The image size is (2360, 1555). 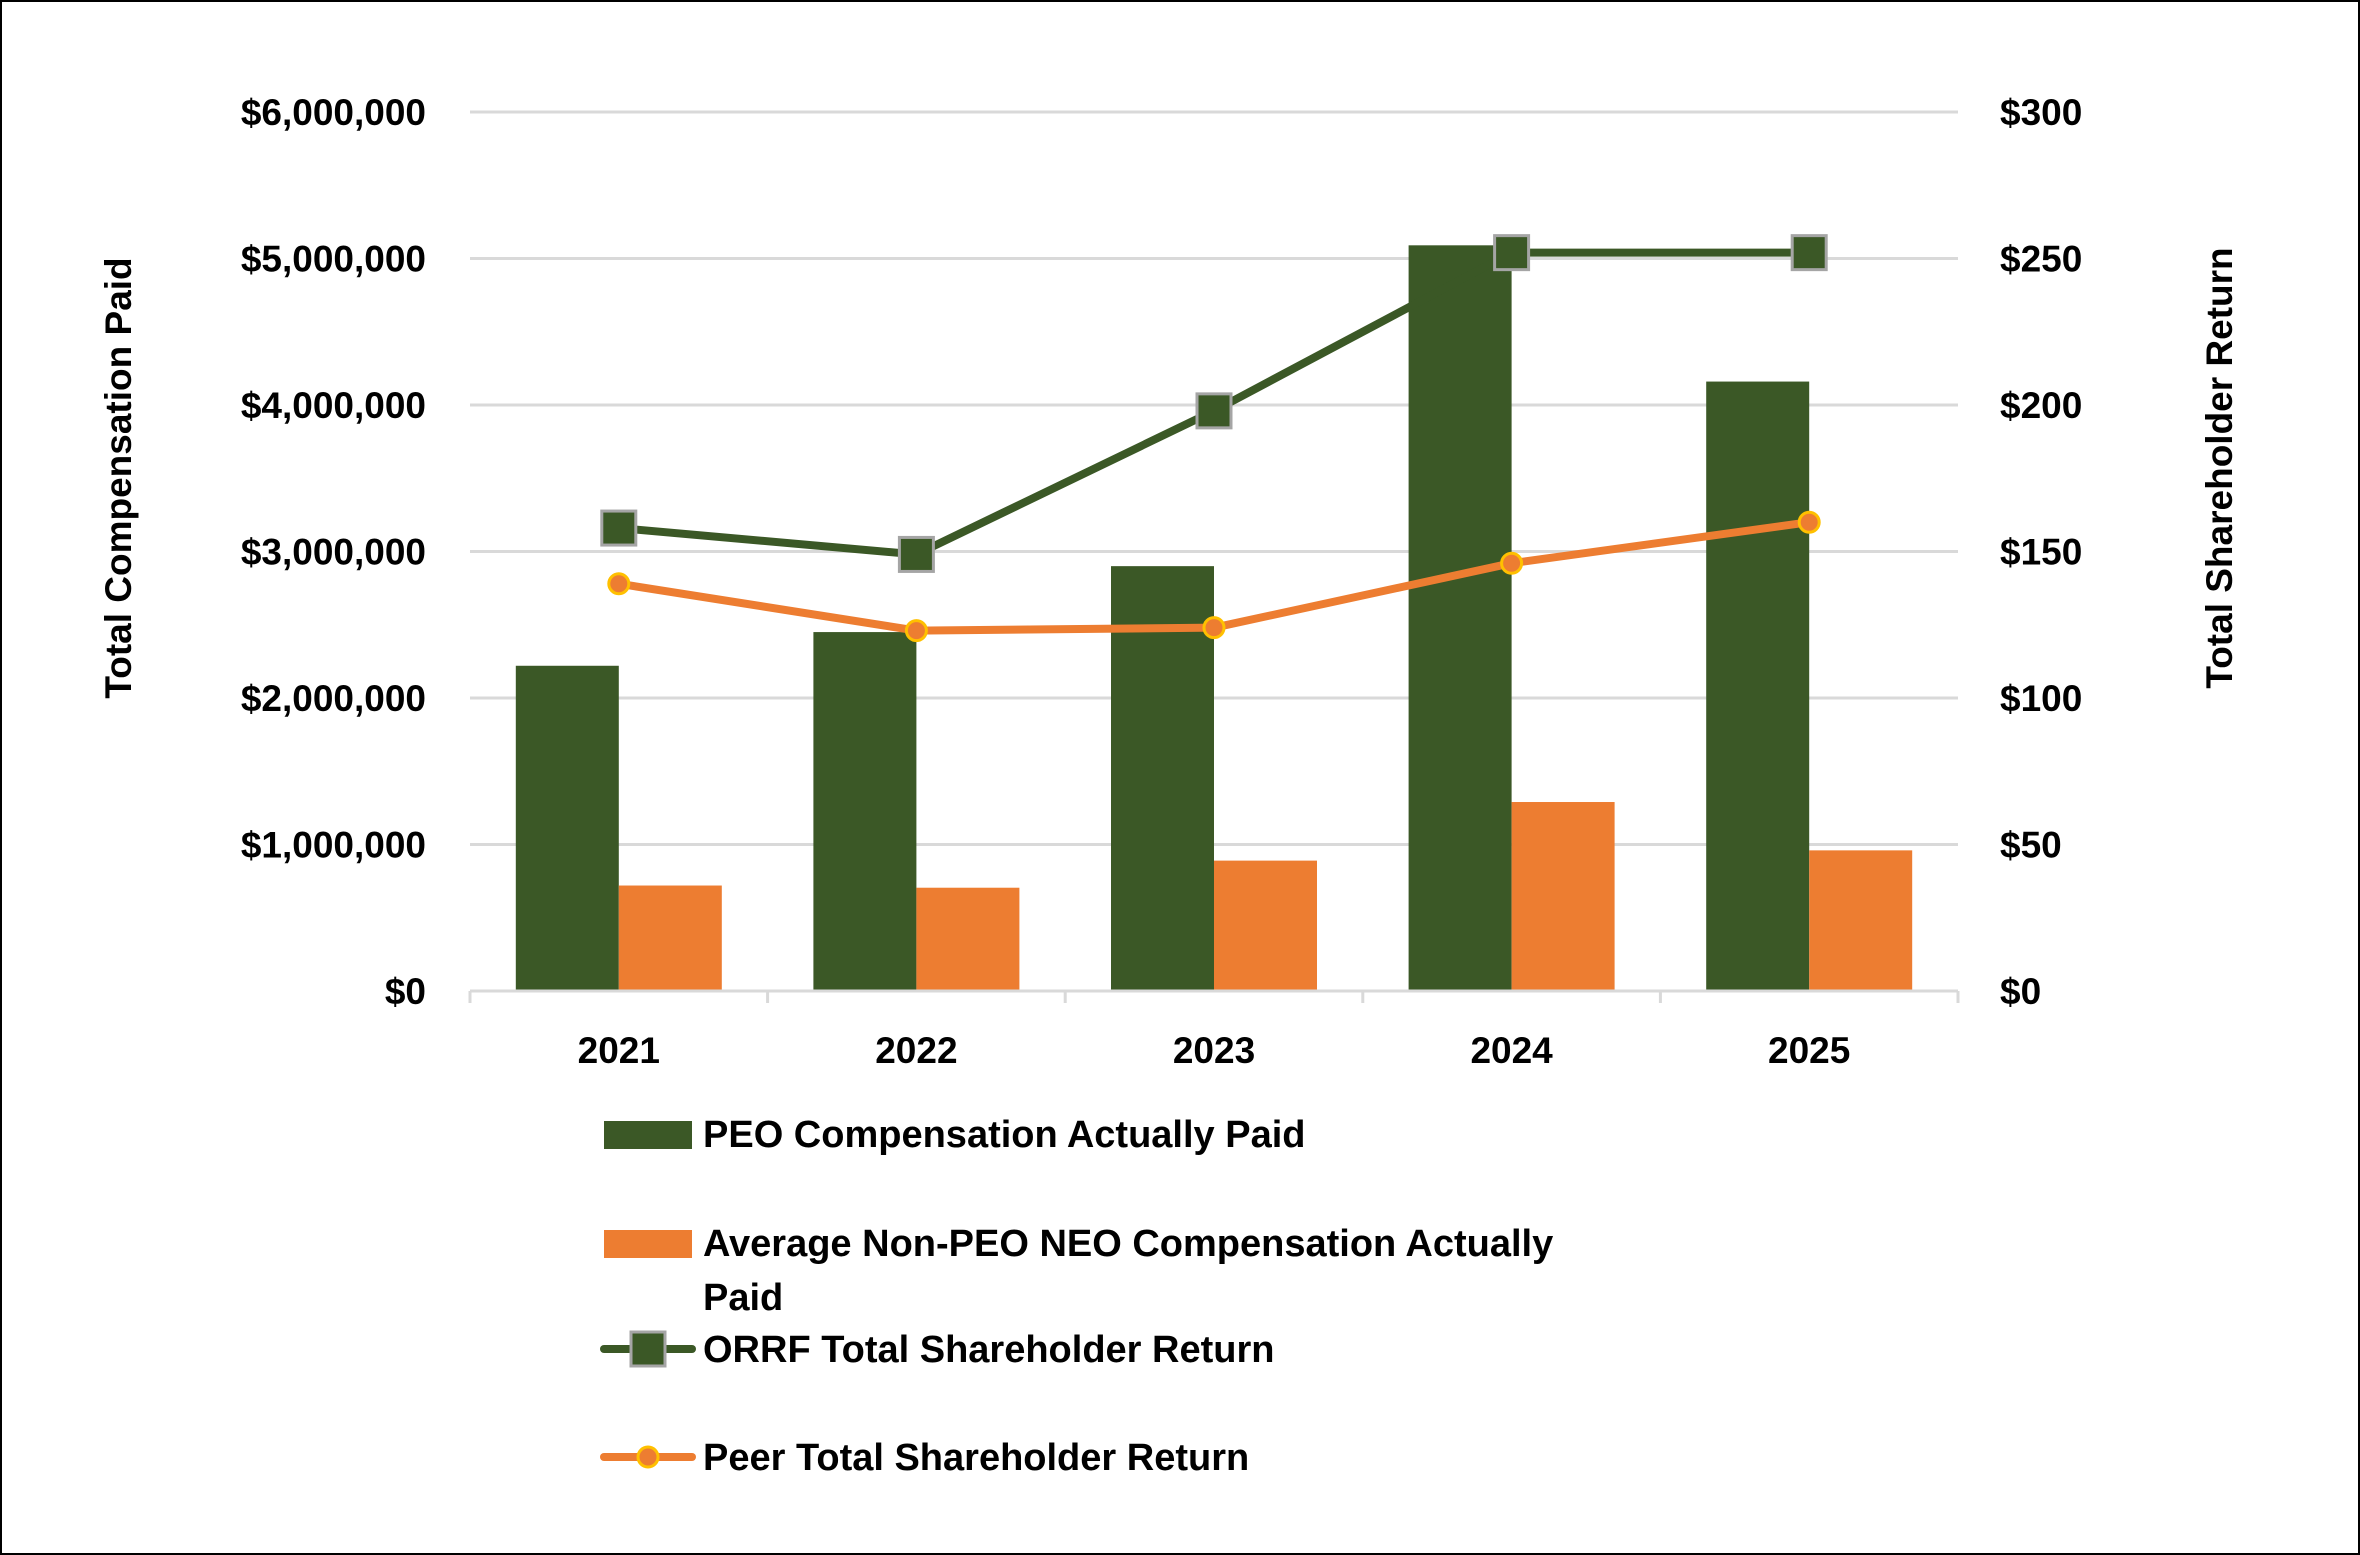 I want to click on y-tick-label: $4,000,000, so click(x=333, y=405).